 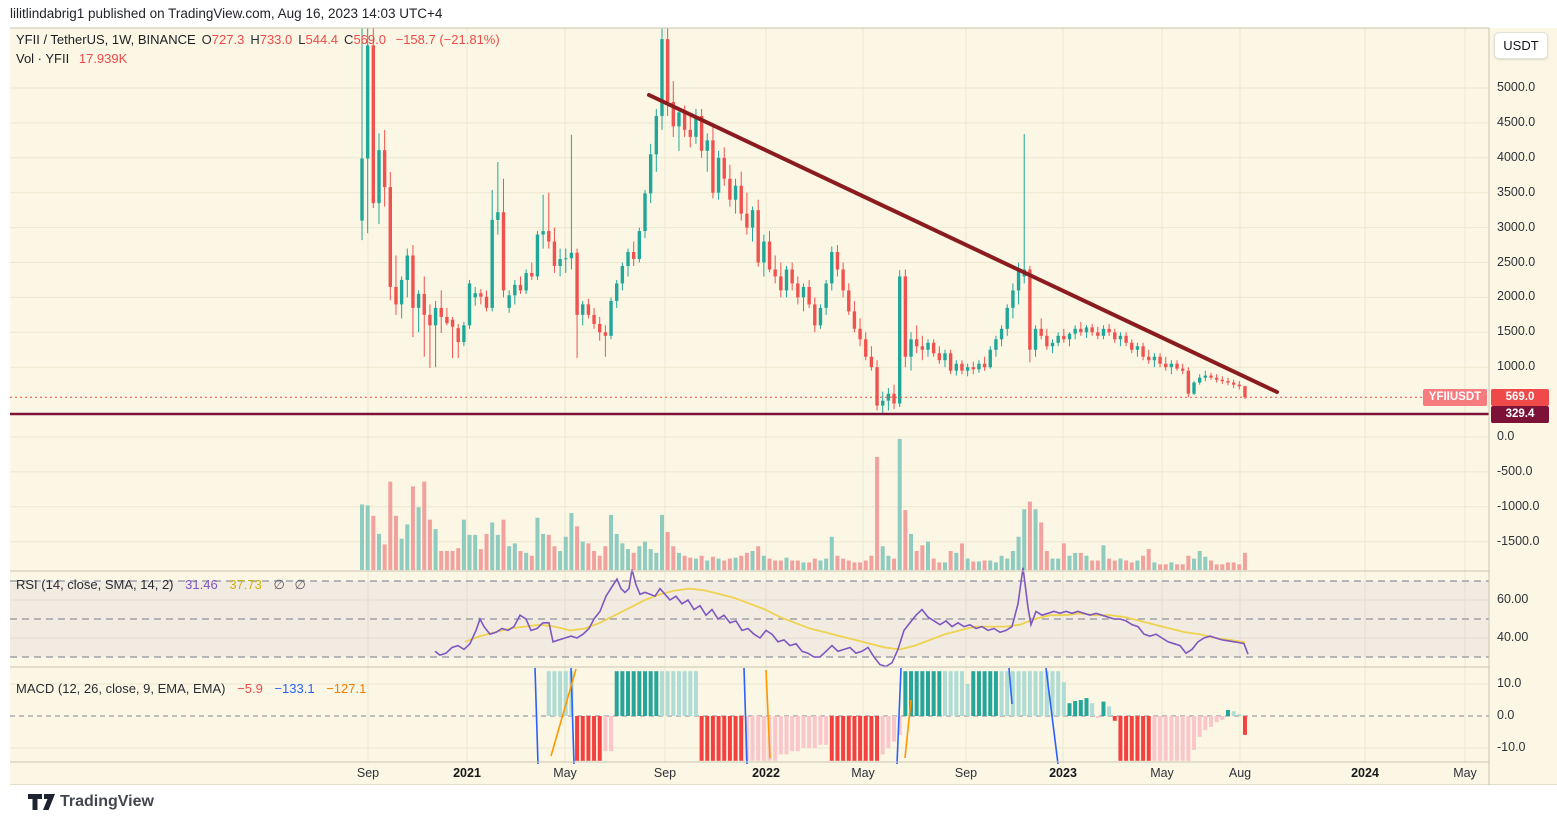 What do you see at coordinates (45, 803) in the screenshot?
I see `tradingview-logo-icon` at bounding box center [45, 803].